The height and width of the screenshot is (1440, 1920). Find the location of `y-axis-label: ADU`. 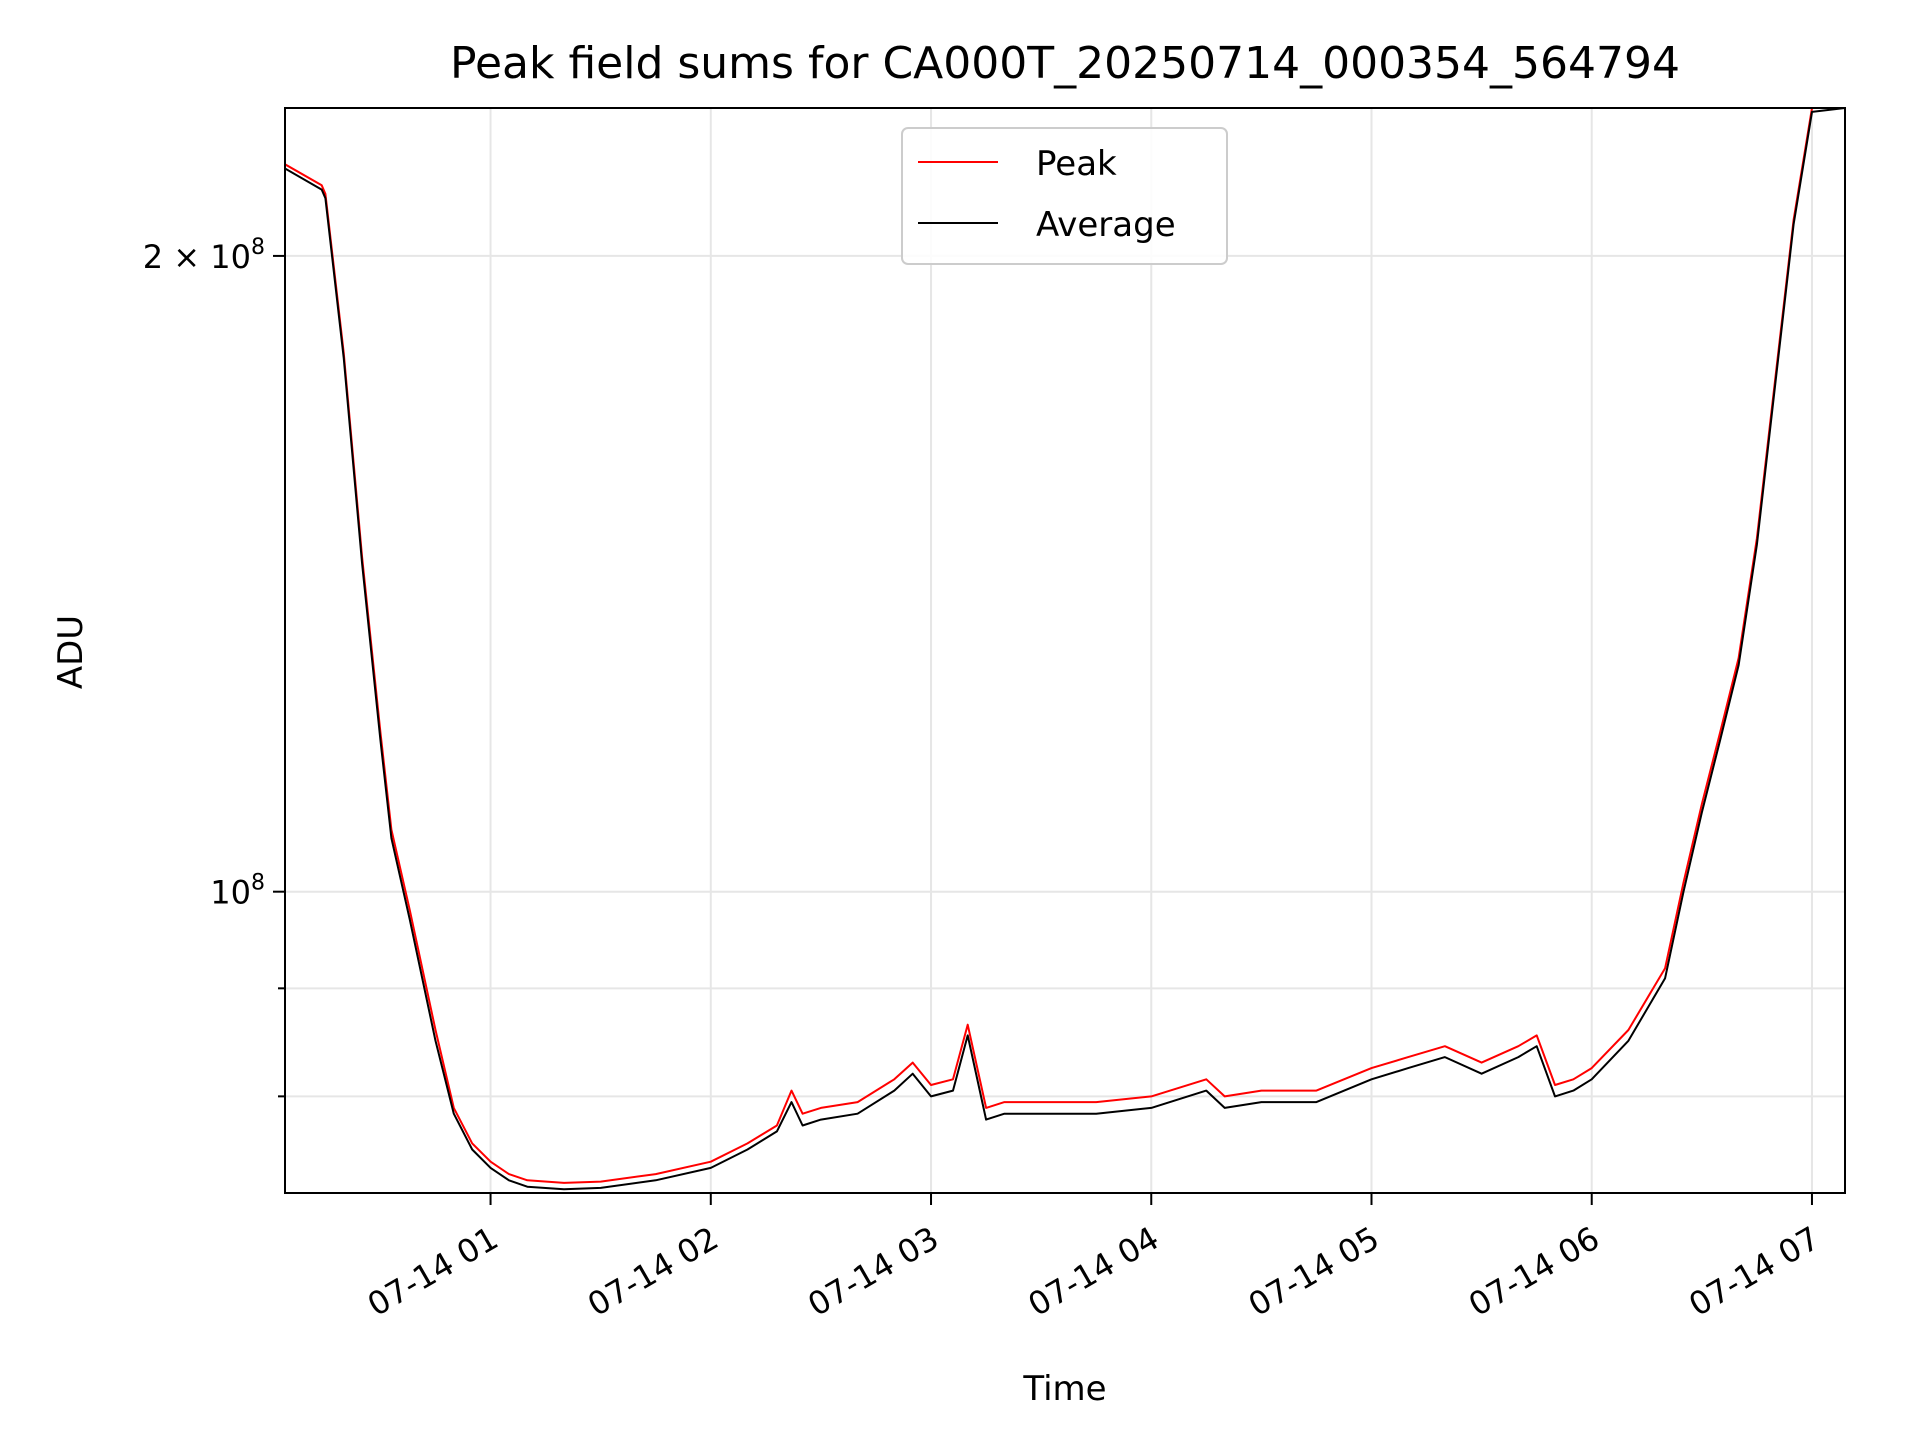

y-axis-label: ADU is located at coordinates (71, 652).